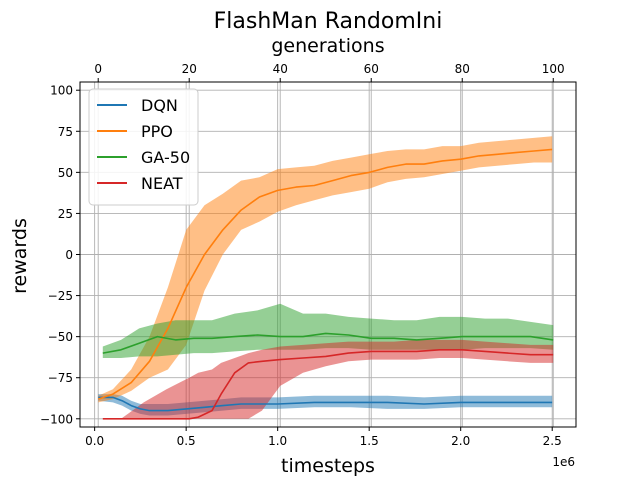 Image resolution: width=640 pixels, height=480 pixels. What do you see at coordinates (325, 404) in the screenshot?
I see `series-line-dqn` at bounding box center [325, 404].